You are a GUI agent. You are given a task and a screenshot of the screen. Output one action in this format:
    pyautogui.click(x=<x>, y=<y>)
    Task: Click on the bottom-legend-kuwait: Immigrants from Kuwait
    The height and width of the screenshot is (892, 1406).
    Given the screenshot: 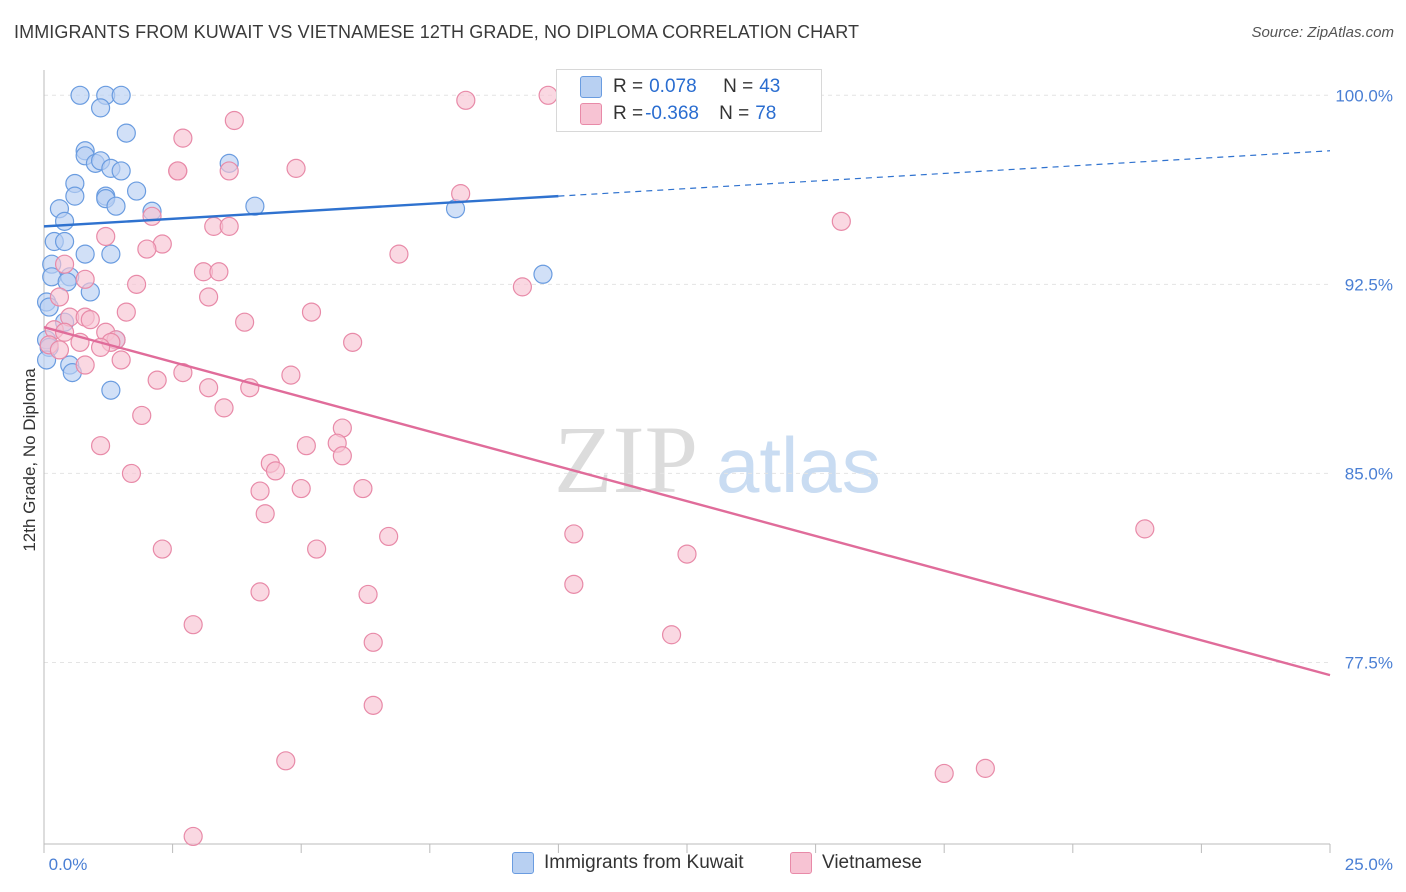 What is the action you would take?
    pyautogui.click(x=628, y=863)
    